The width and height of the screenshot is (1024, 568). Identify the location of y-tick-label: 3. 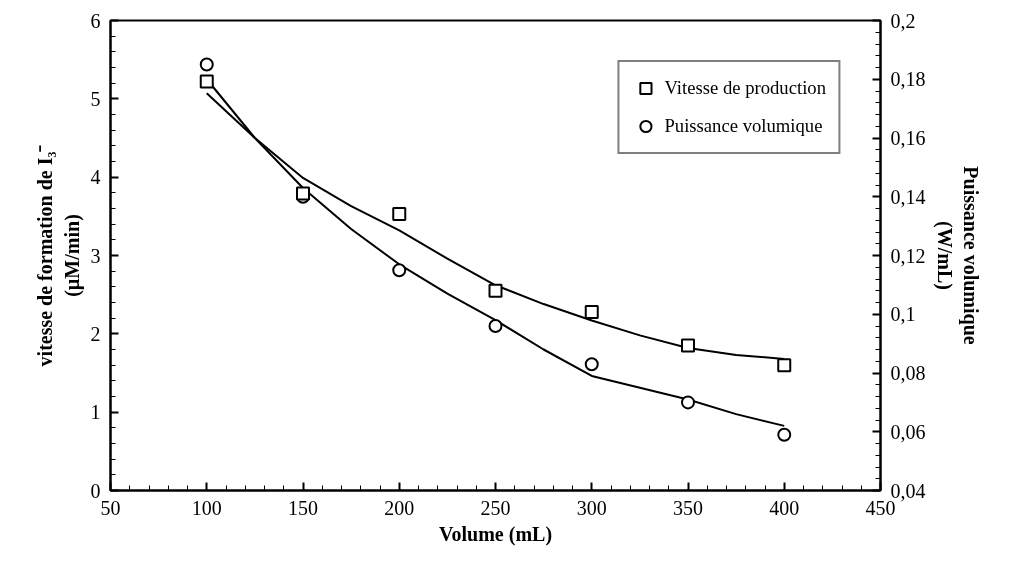
(95, 255).